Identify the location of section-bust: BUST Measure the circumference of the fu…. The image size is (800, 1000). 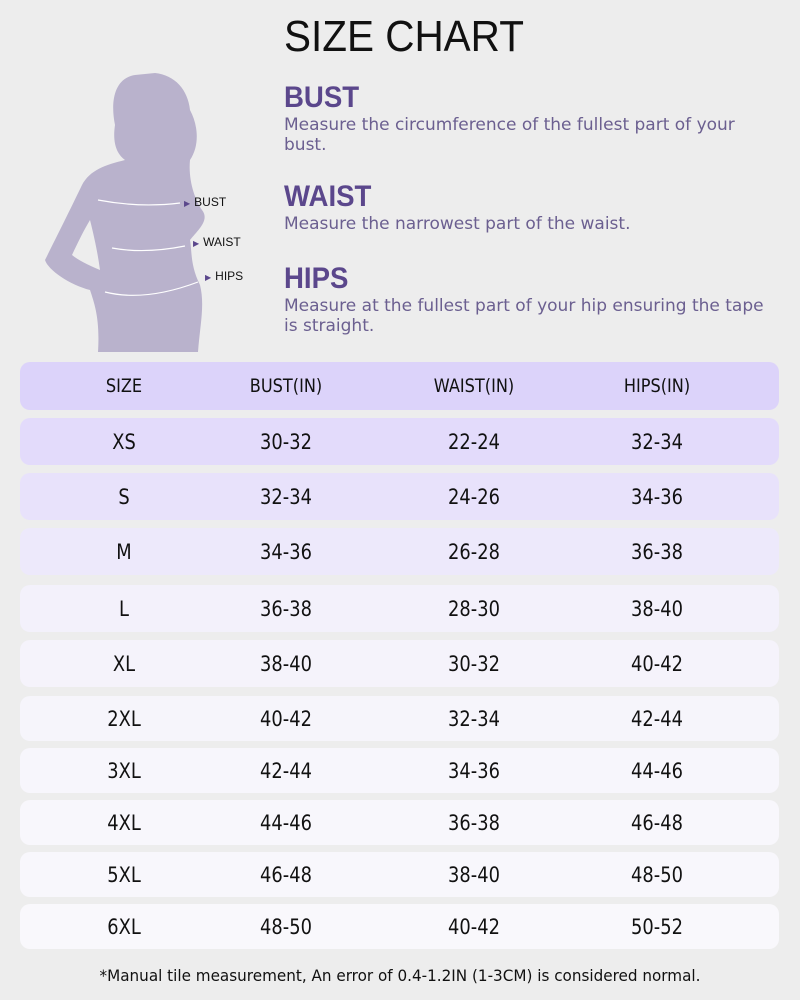
(524, 118).